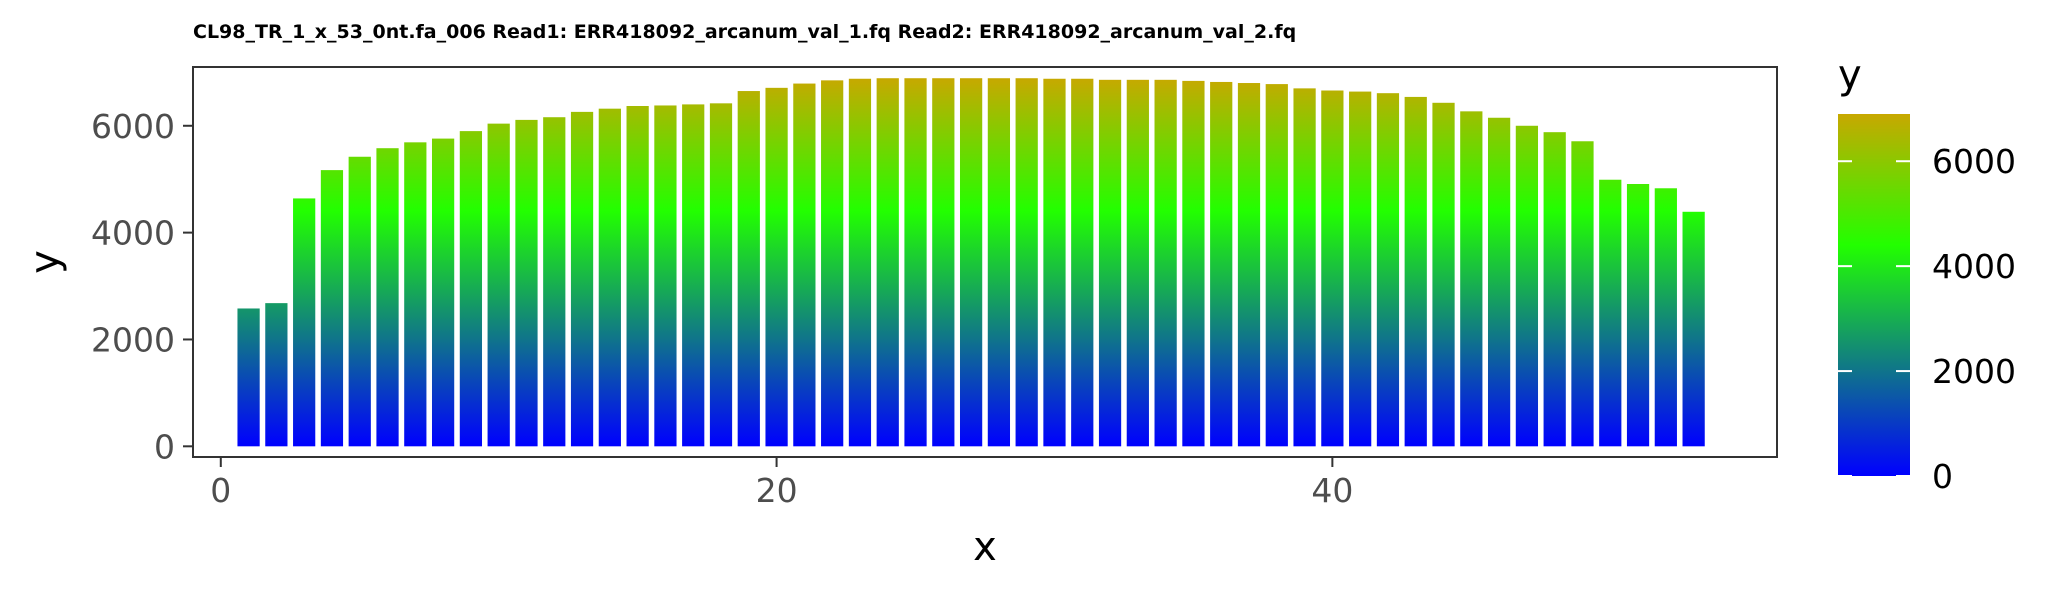 The image size is (2066, 590). What do you see at coordinates (1874, 295) in the screenshot?
I see `legend-colorbar` at bounding box center [1874, 295].